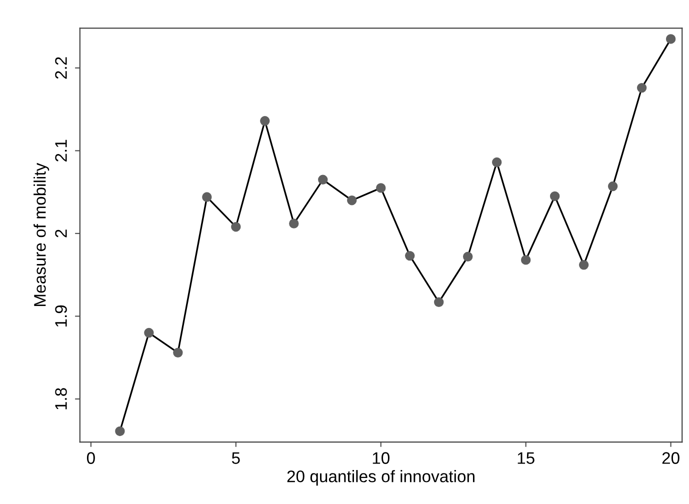 The image size is (689, 504). Describe the element at coordinates (61, 234) in the screenshot. I see `y-tick-label: 2` at that location.